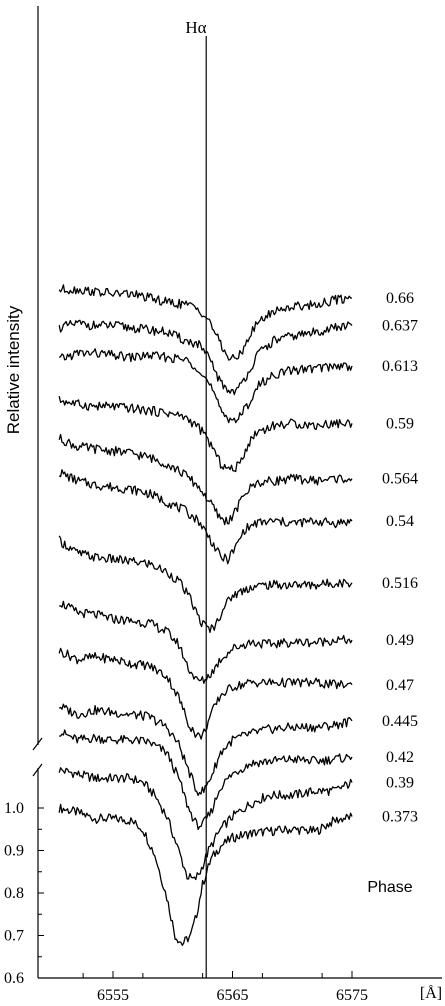  I want to click on phase-label: 0.54, so click(400, 521).